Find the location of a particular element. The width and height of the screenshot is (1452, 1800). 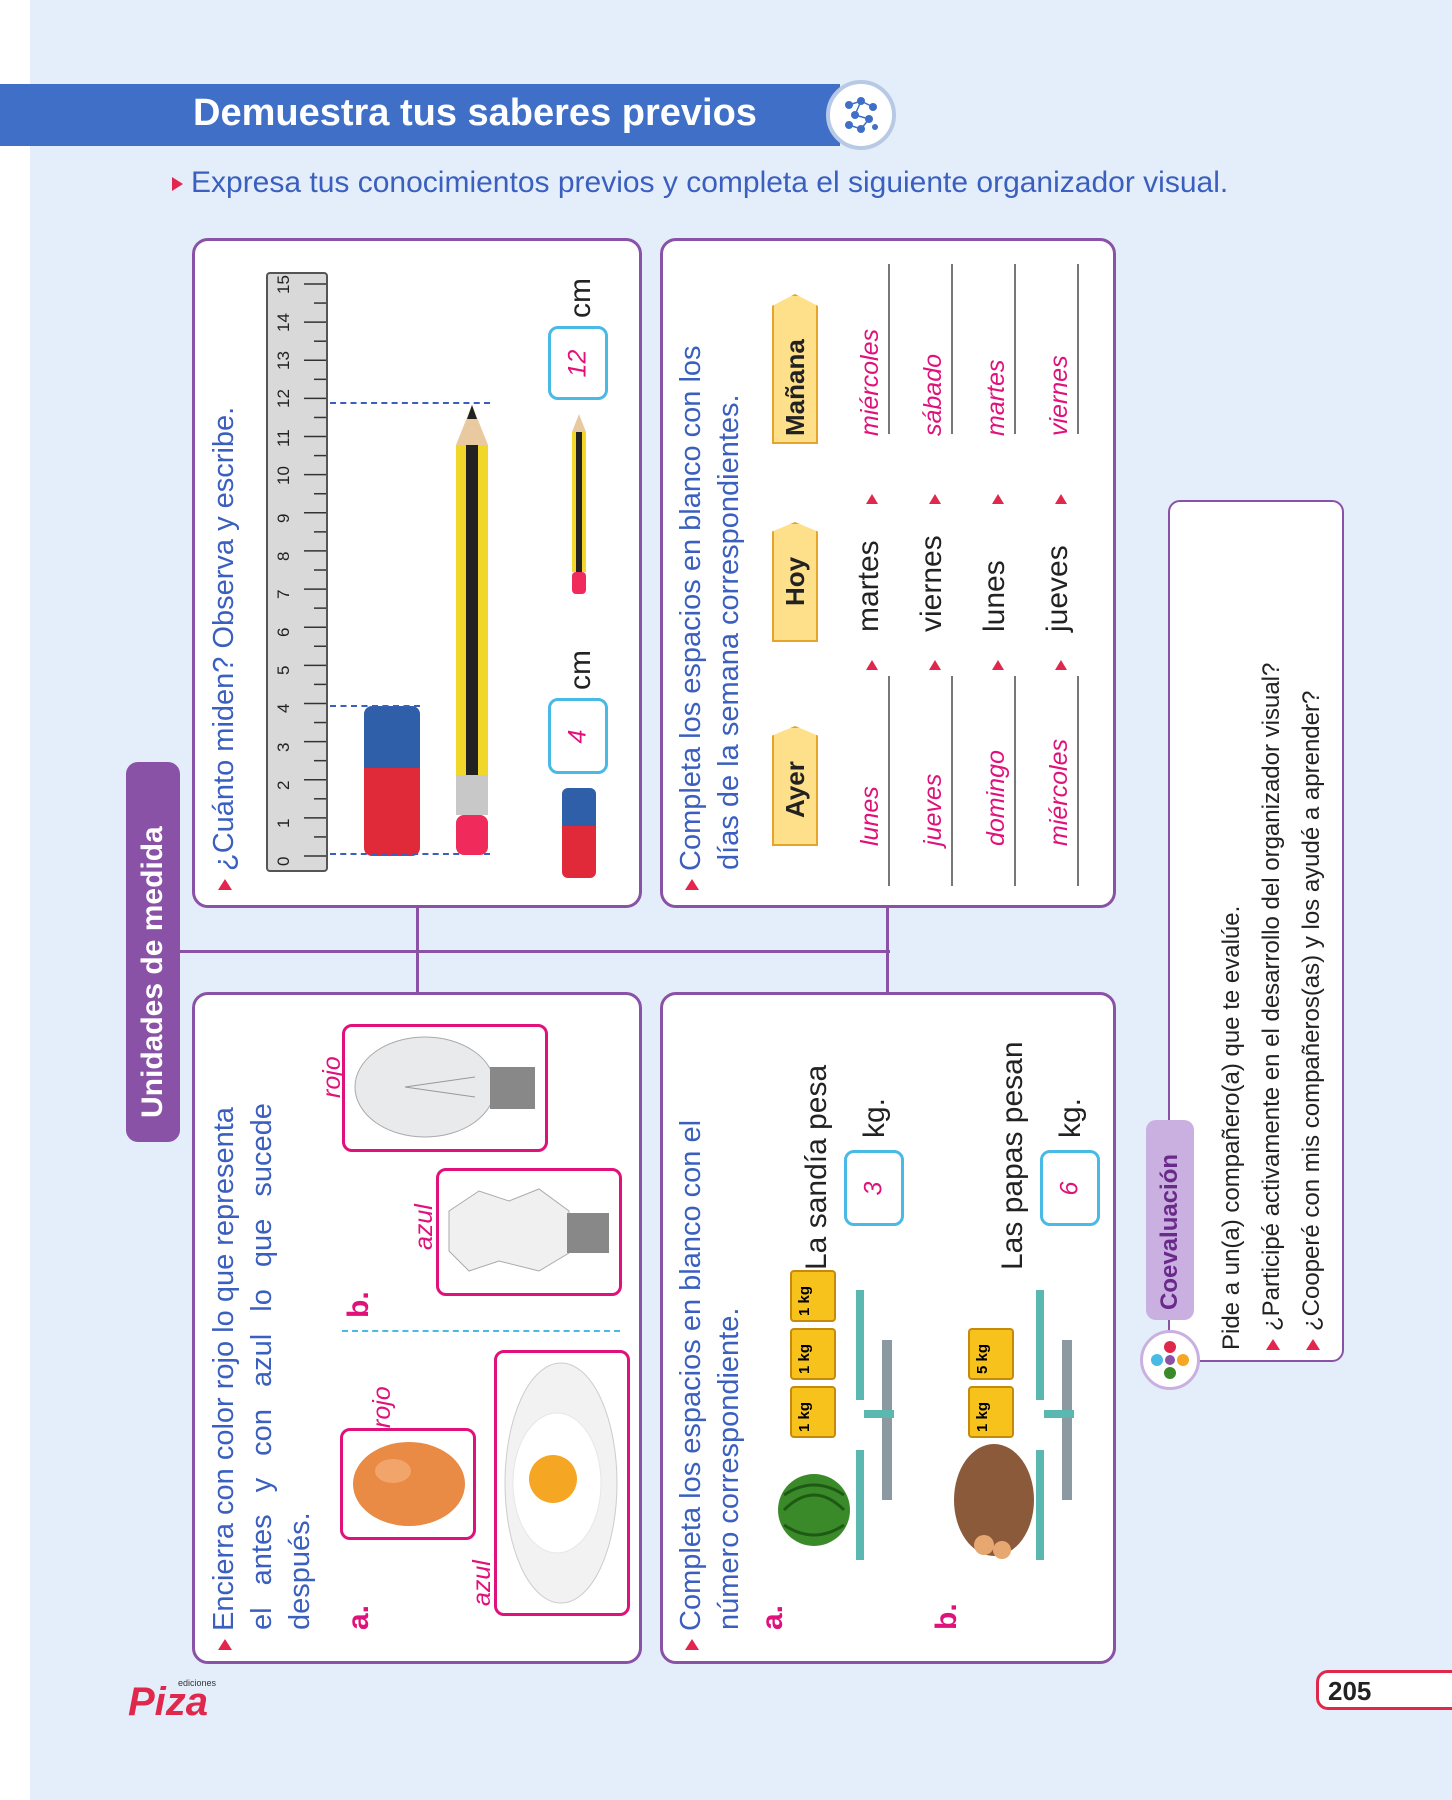

day-manana: viernes is located at coordinates (1059, 395).